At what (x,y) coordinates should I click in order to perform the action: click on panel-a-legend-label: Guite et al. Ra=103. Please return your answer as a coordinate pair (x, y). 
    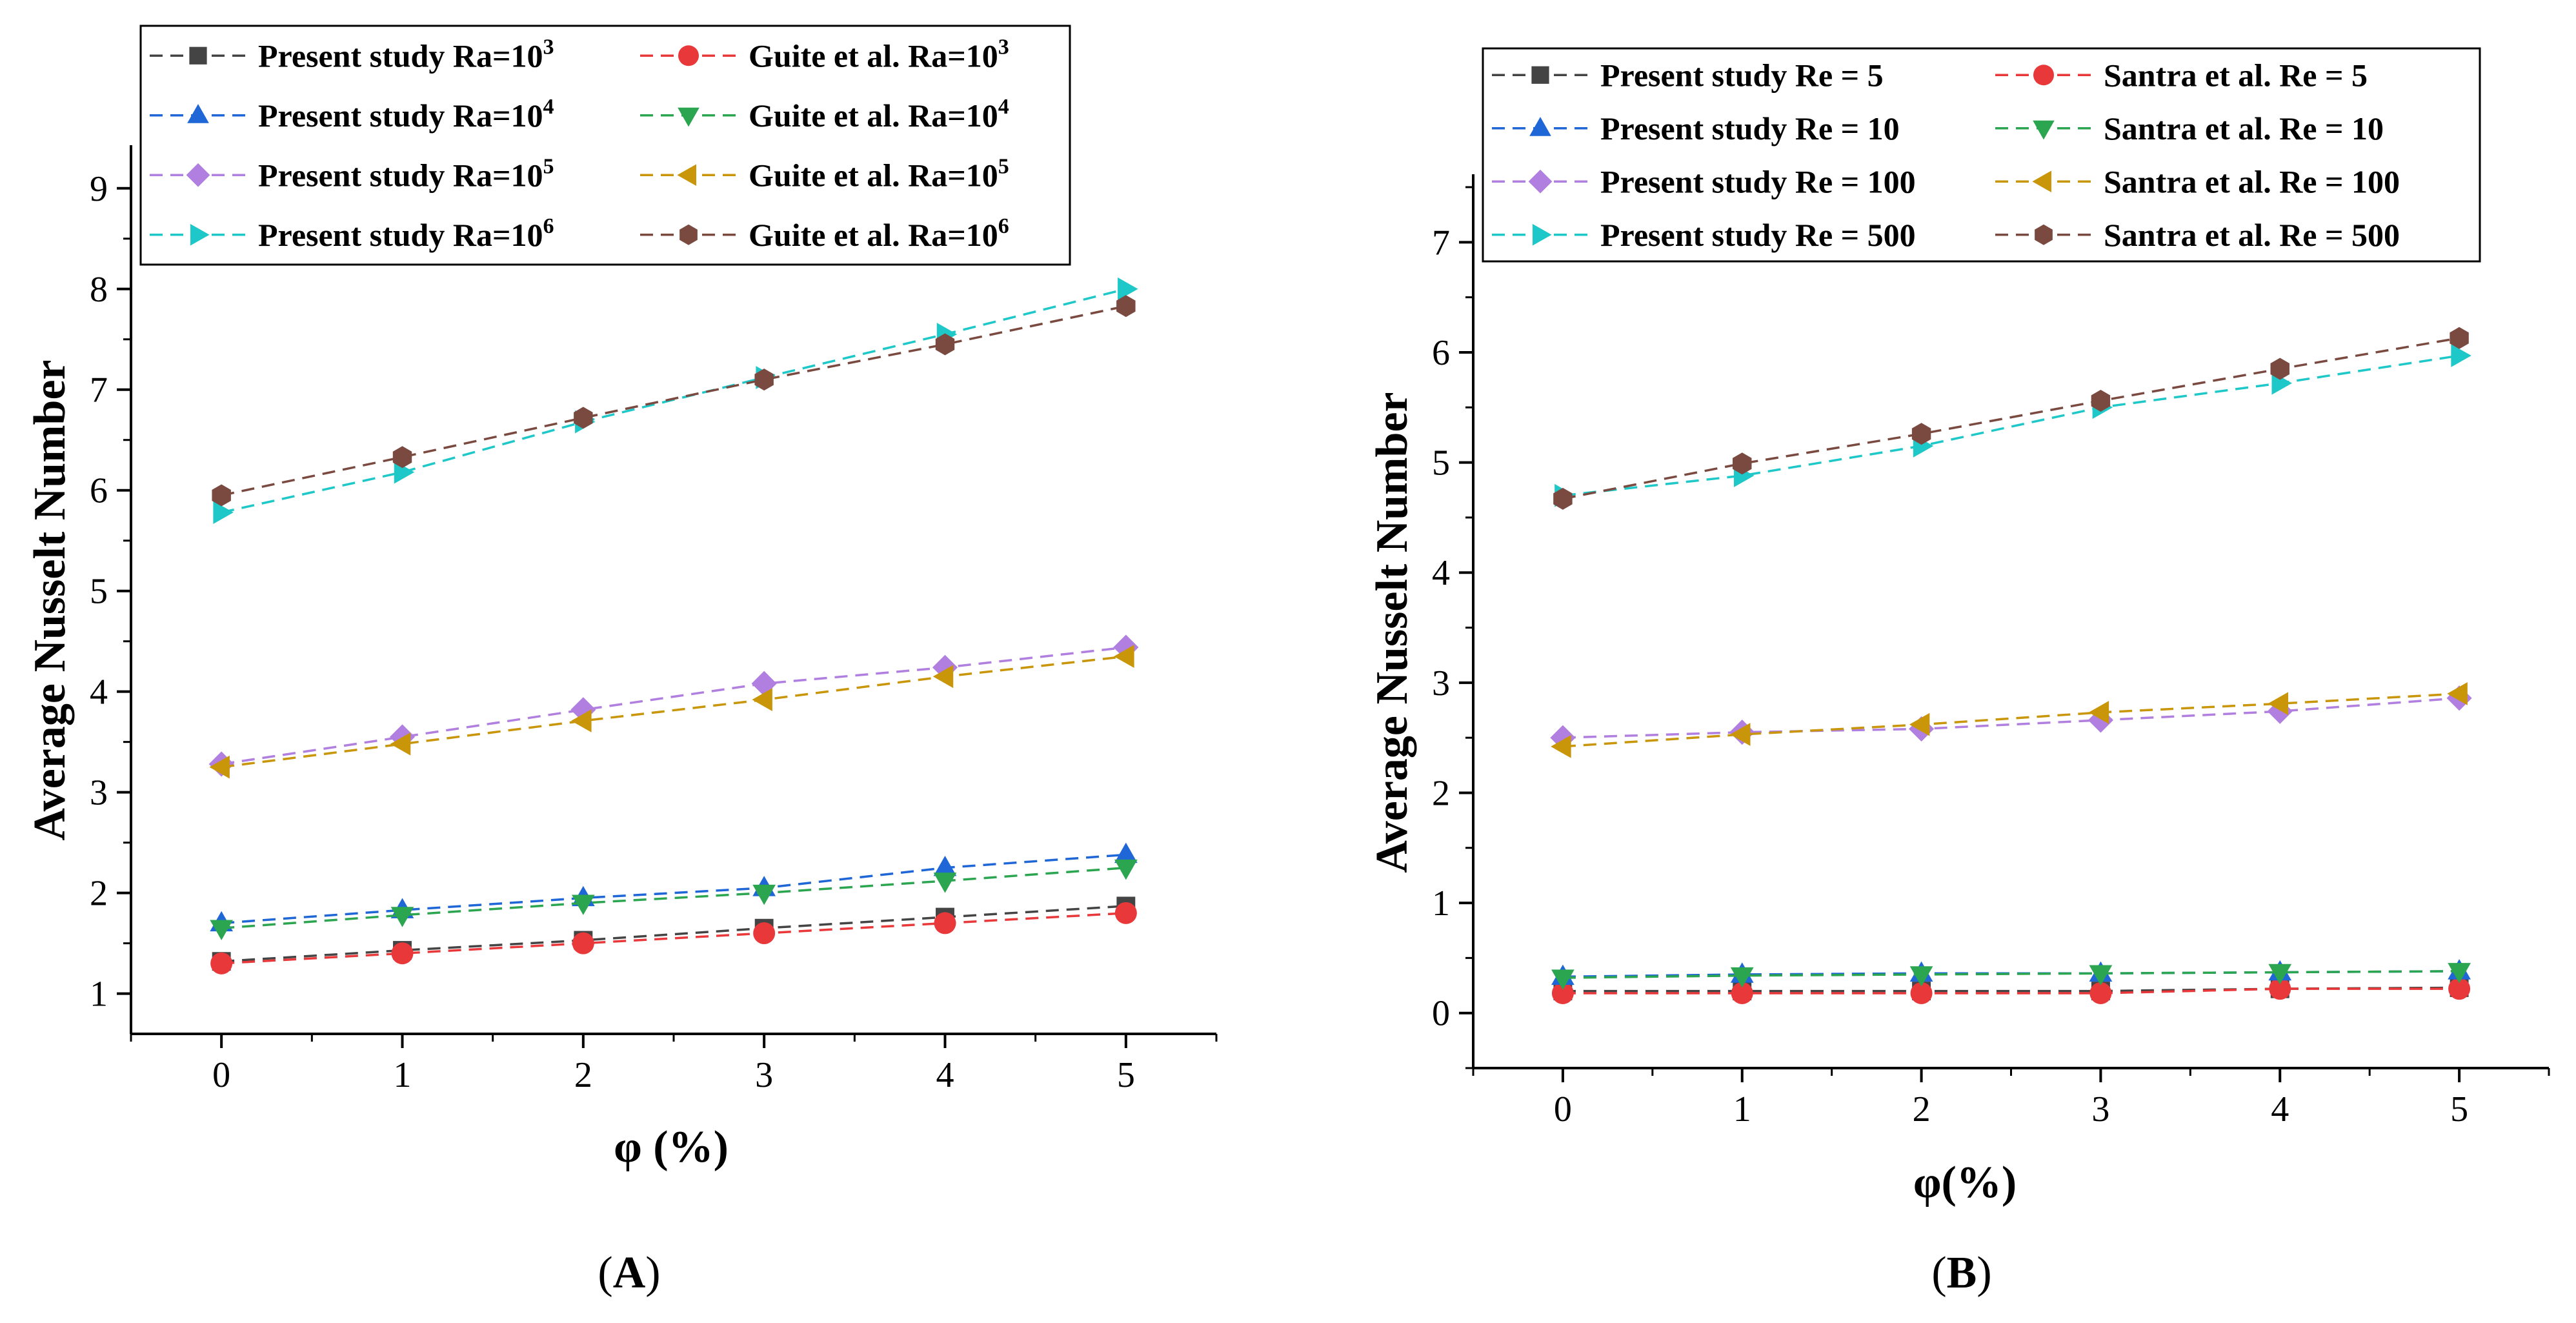
    Looking at the image, I should click on (879, 54).